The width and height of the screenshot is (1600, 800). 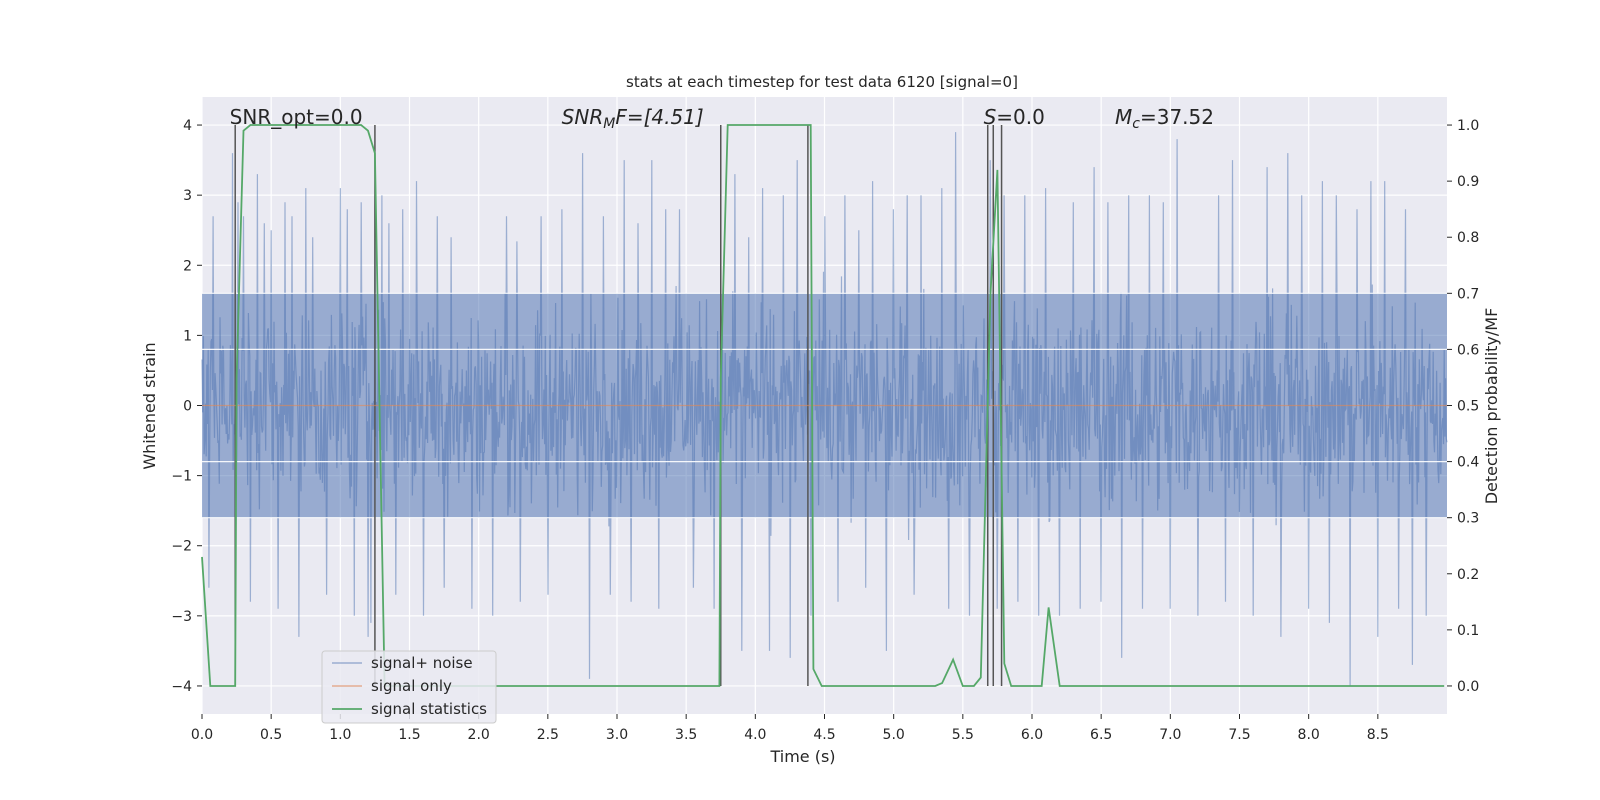 What do you see at coordinates (1101, 735) in the screenshot?
I see `x-tick-label-13: 6.5` at bounding box center [1101, 735].